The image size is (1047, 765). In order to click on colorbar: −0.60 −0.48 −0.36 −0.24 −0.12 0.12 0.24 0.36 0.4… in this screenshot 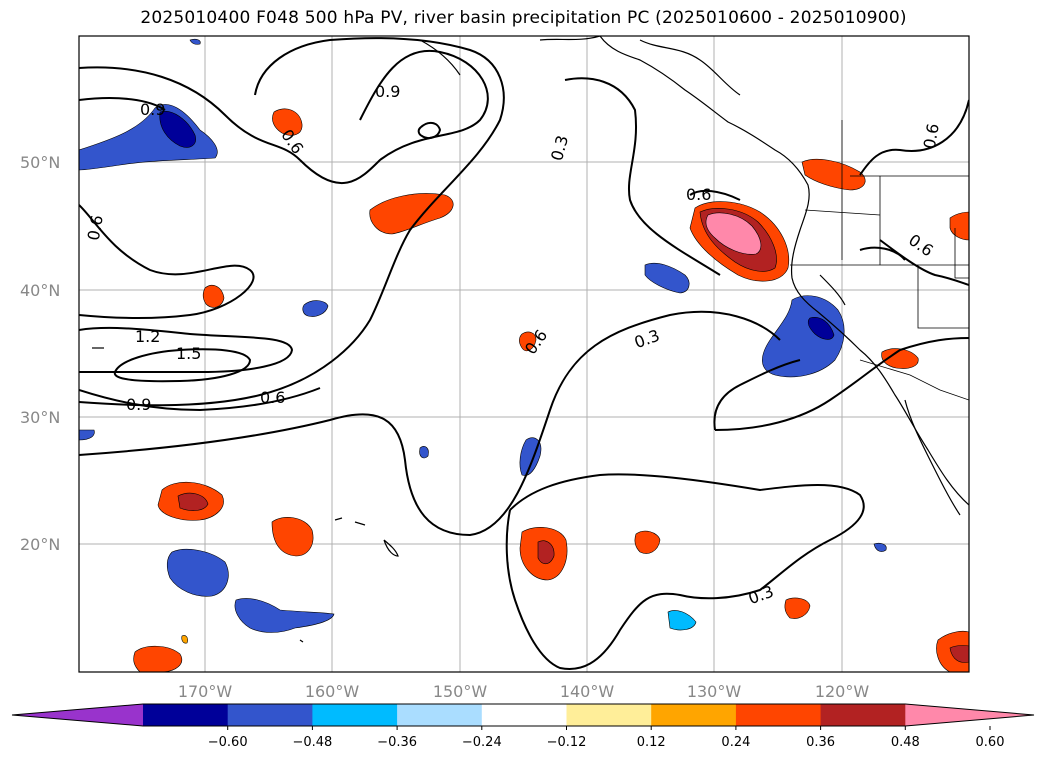, I will do `click(523, 726)`.